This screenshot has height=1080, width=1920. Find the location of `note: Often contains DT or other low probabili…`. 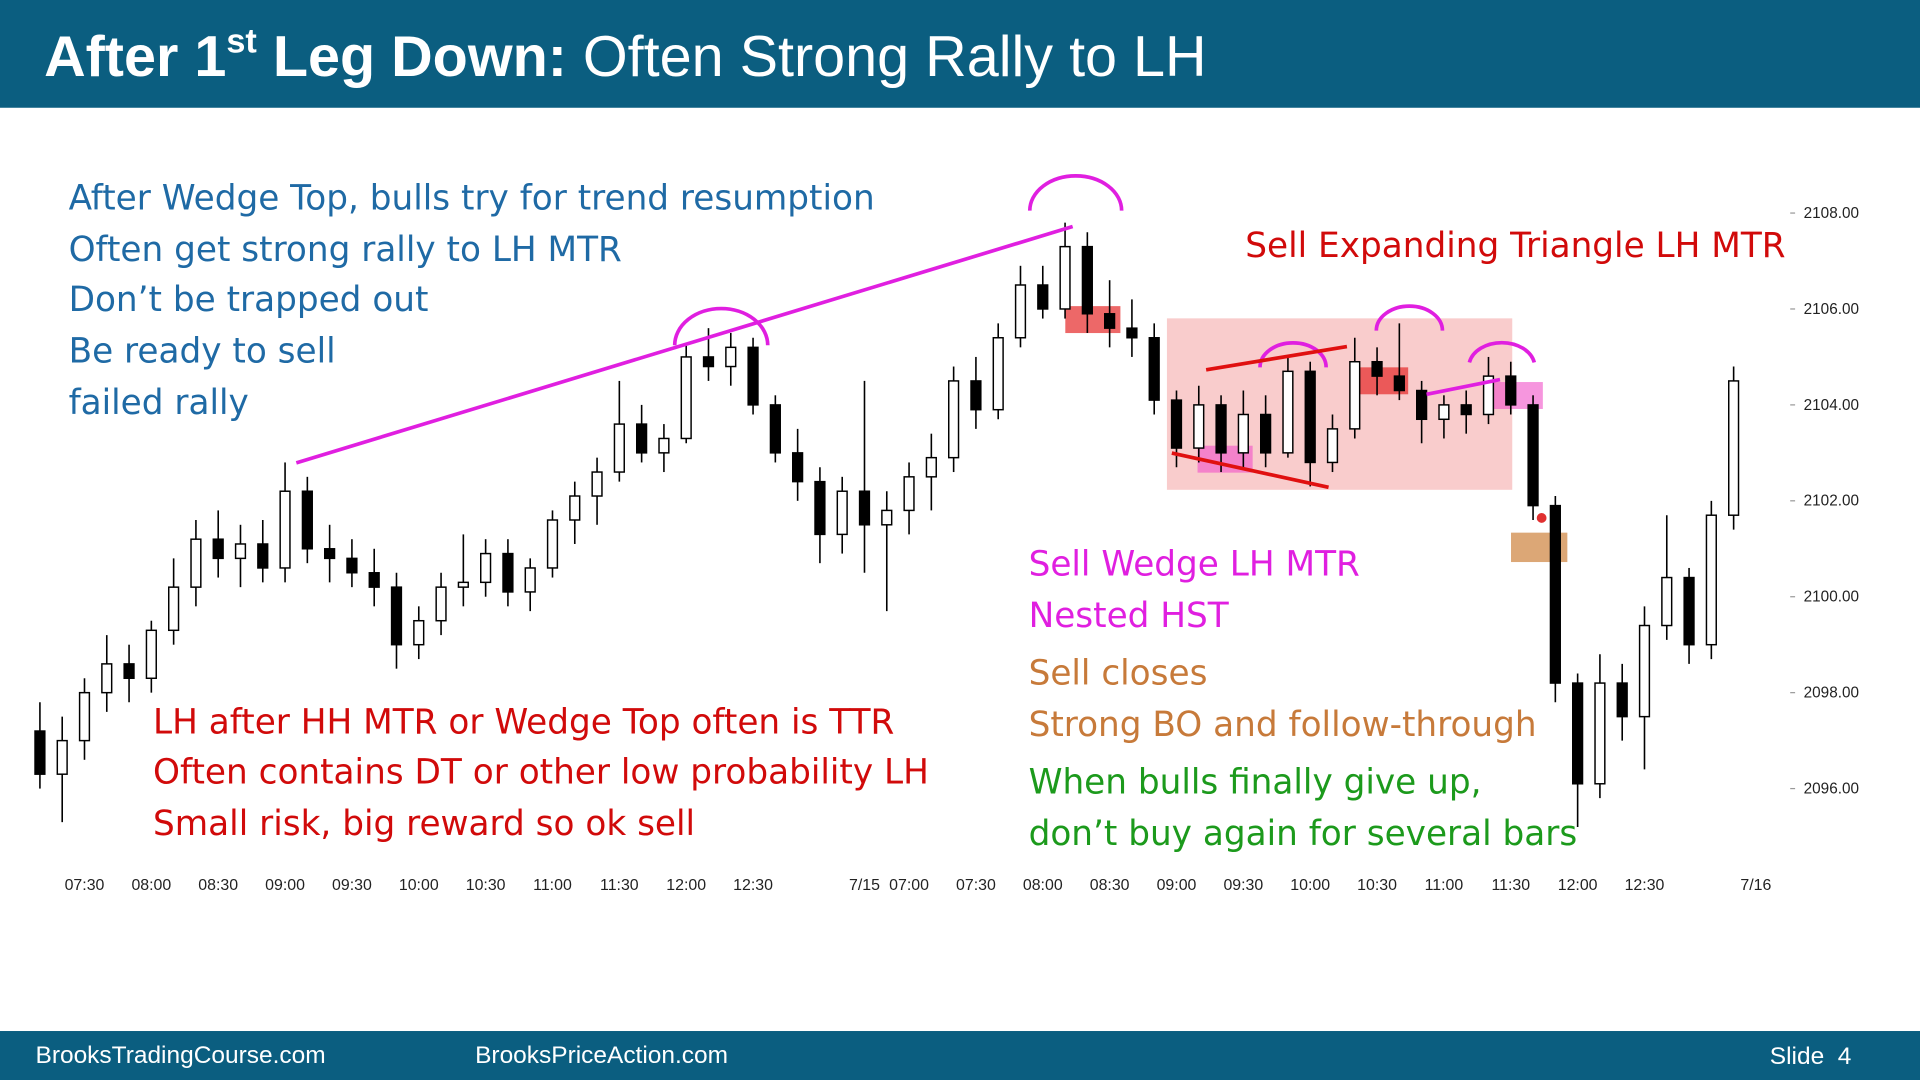

note: Often contains DT or other low probabili… is located at coordinates (541, 773).